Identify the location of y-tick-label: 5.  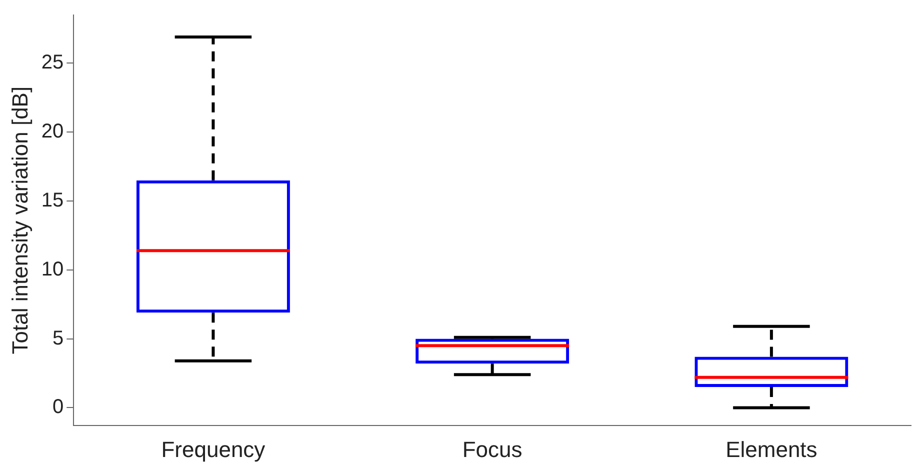
(58, 338).